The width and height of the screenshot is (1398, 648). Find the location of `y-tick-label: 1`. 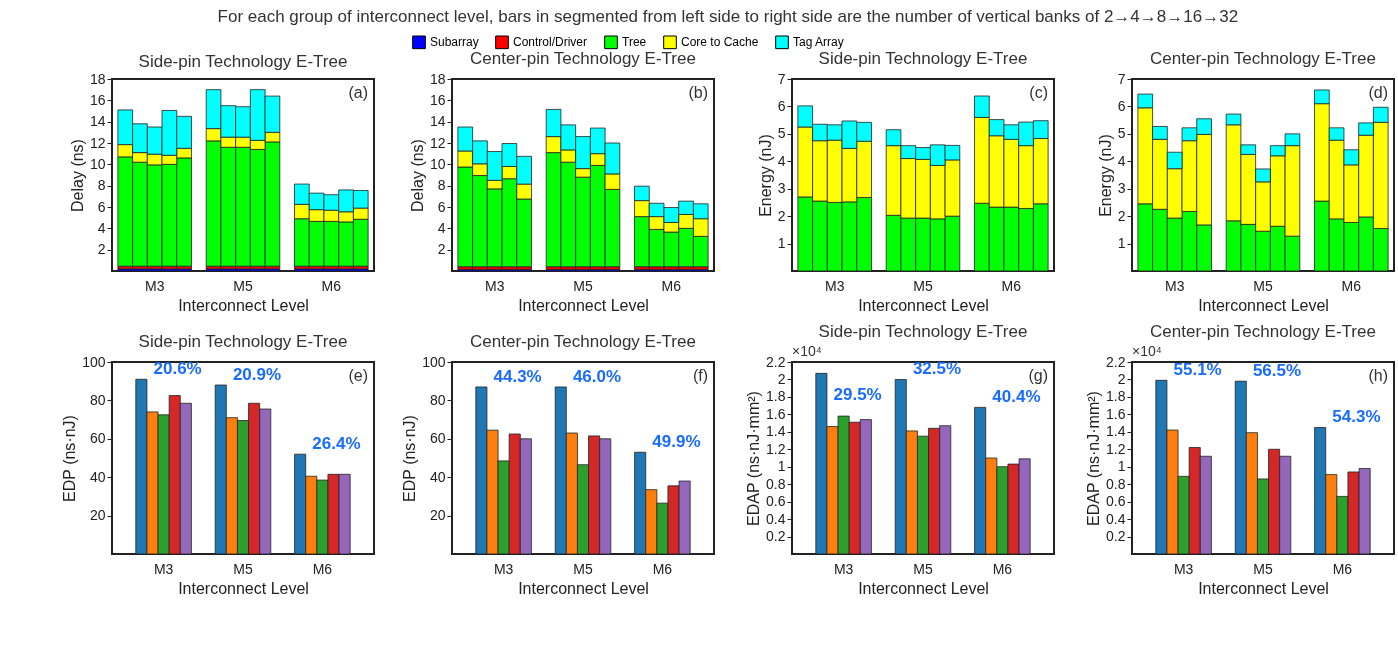

y-tick-label: 1 is located at coordinates (781, 243).